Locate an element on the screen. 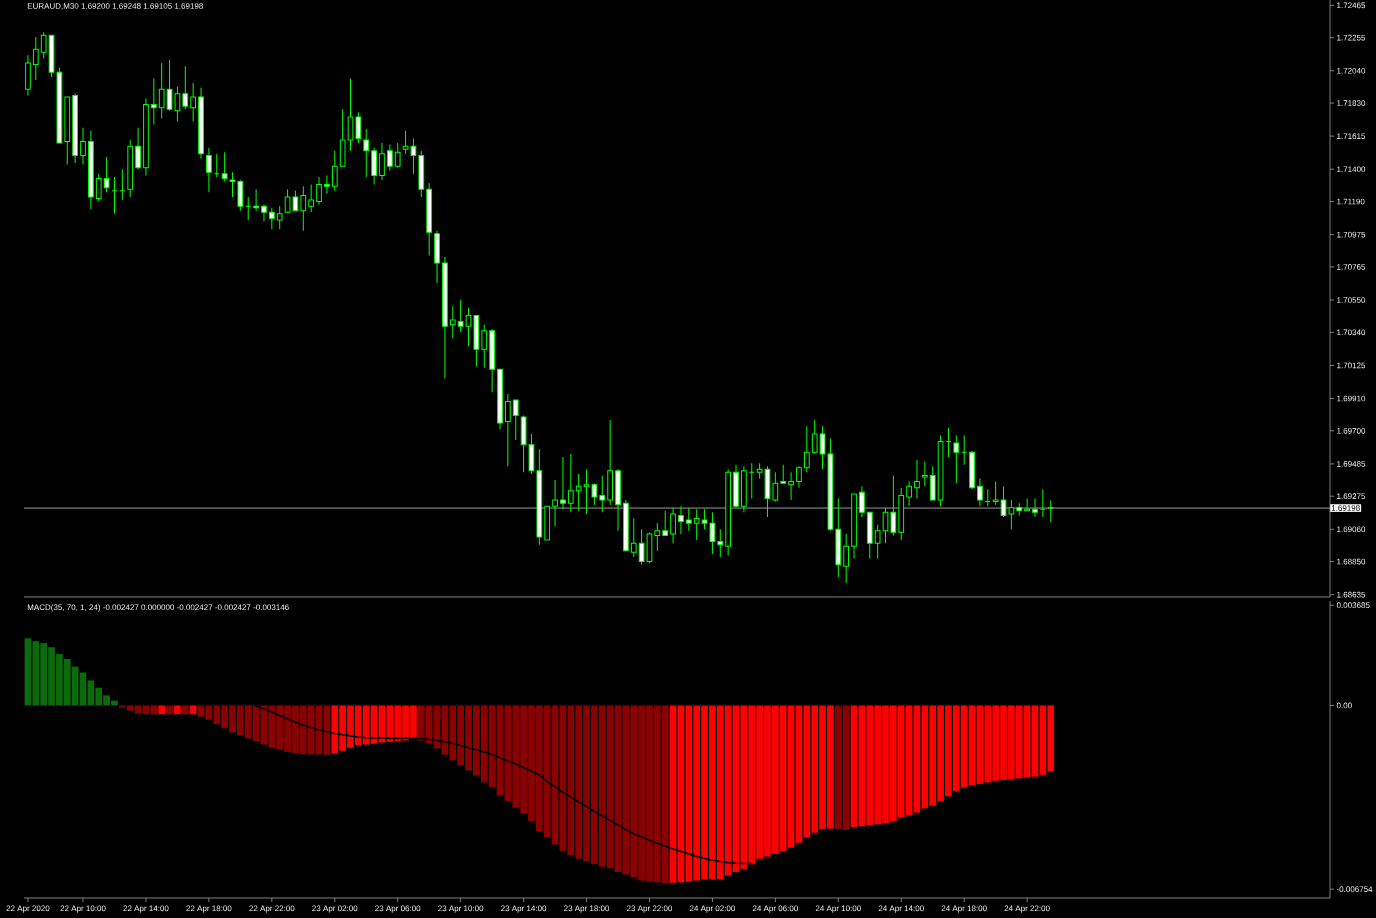  y-tick-label: 1.70765 is located at coordinates (1351, 267).